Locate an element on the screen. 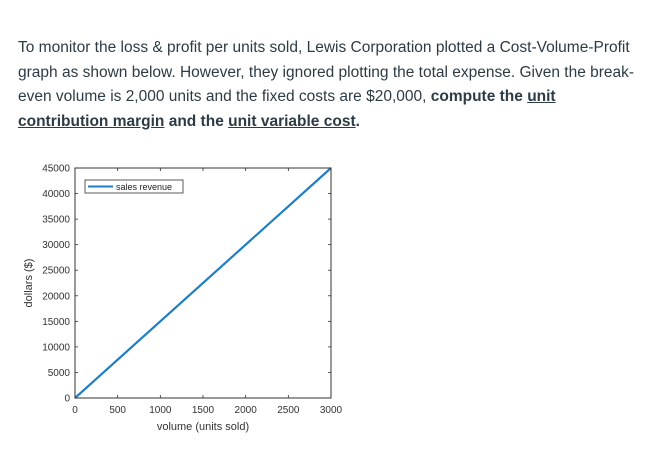 Image resolution: width=657 pixels, height=468 pixels. y-tick-label: 45000 is located at coordinates (56, 169).